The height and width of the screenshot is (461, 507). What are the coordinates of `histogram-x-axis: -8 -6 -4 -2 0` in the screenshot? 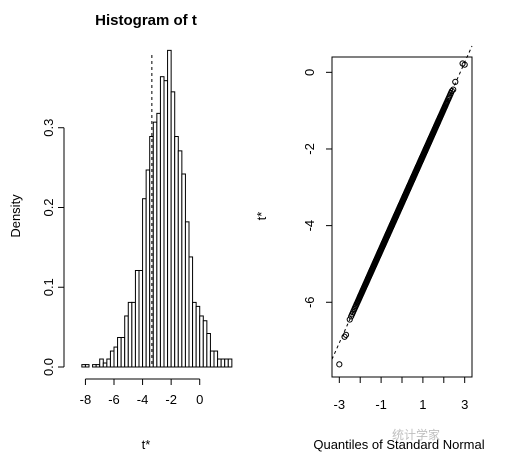 It's located at (141, 392).